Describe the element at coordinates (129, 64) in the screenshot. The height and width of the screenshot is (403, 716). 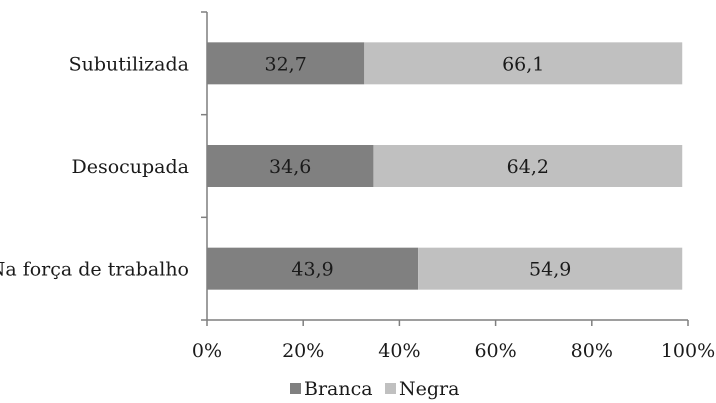
I see `category-label-0: Subutilizada` at that location.